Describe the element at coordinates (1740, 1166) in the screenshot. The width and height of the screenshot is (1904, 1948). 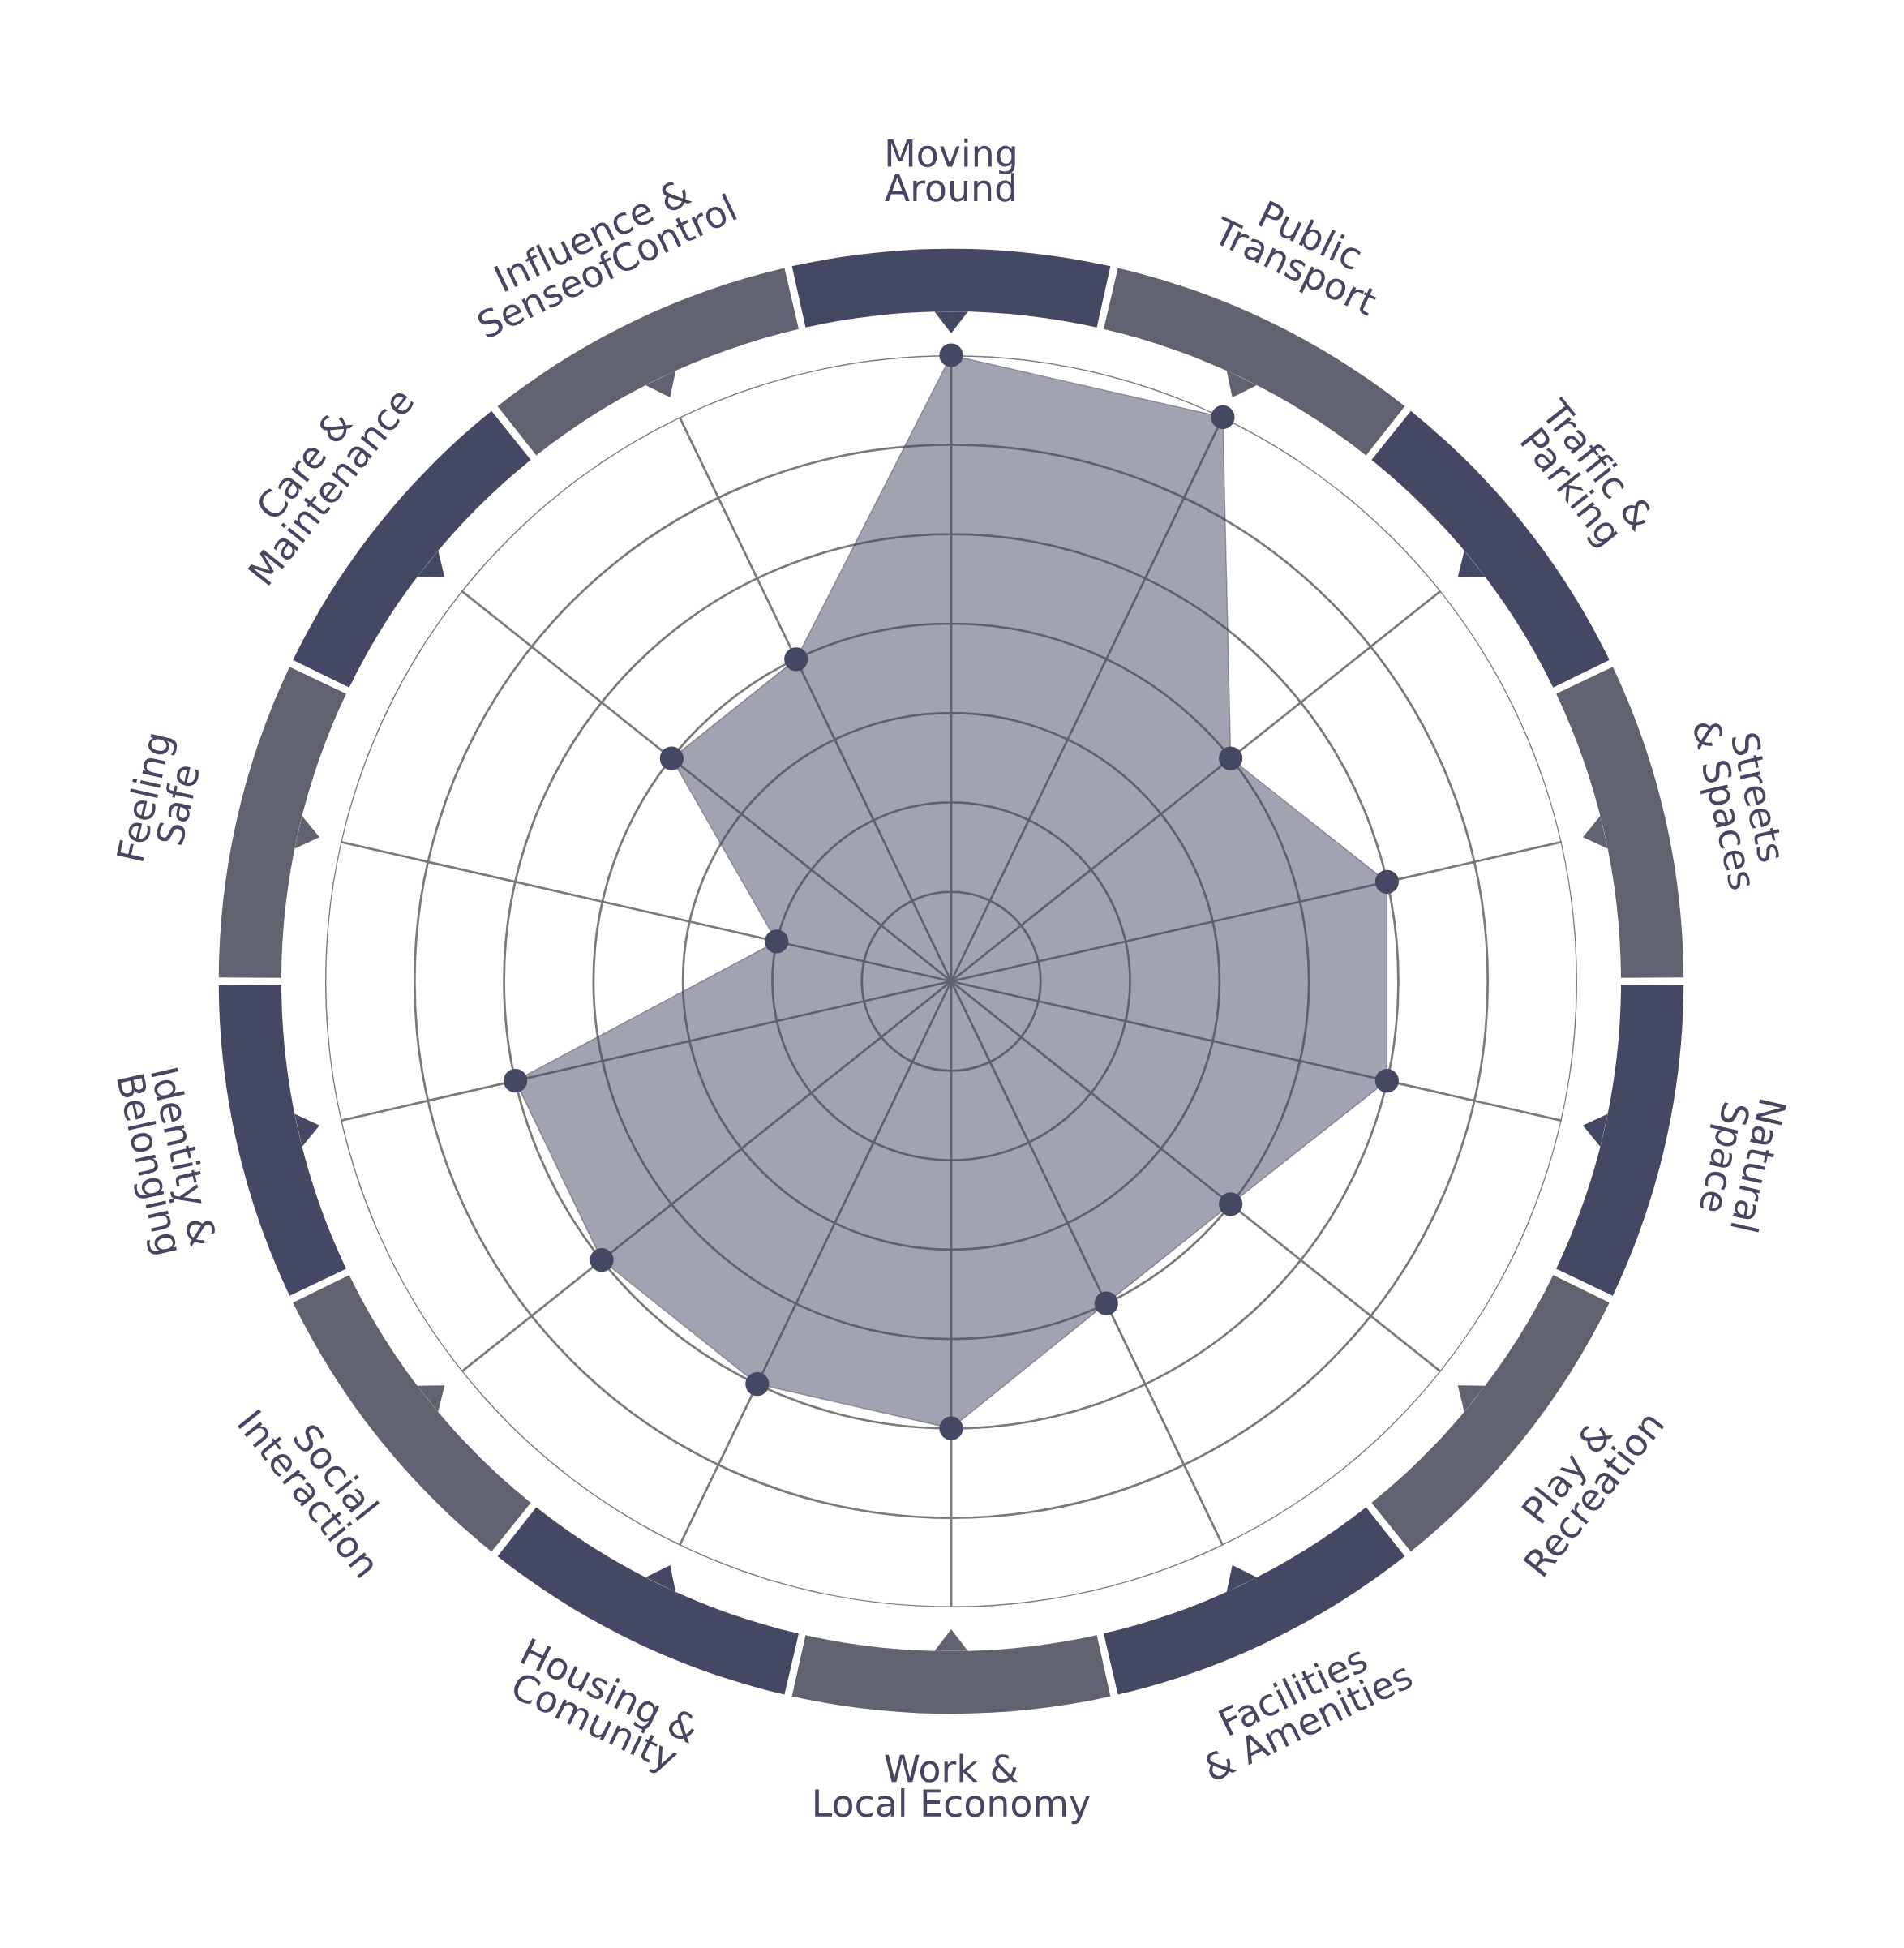
I see `spoke-label: Natural Space` at that location.